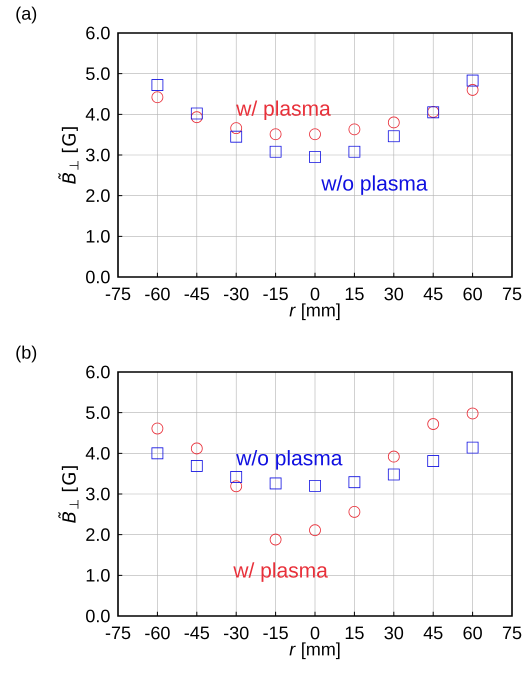  I want to click on chart-title: (b), so click(26, 354).